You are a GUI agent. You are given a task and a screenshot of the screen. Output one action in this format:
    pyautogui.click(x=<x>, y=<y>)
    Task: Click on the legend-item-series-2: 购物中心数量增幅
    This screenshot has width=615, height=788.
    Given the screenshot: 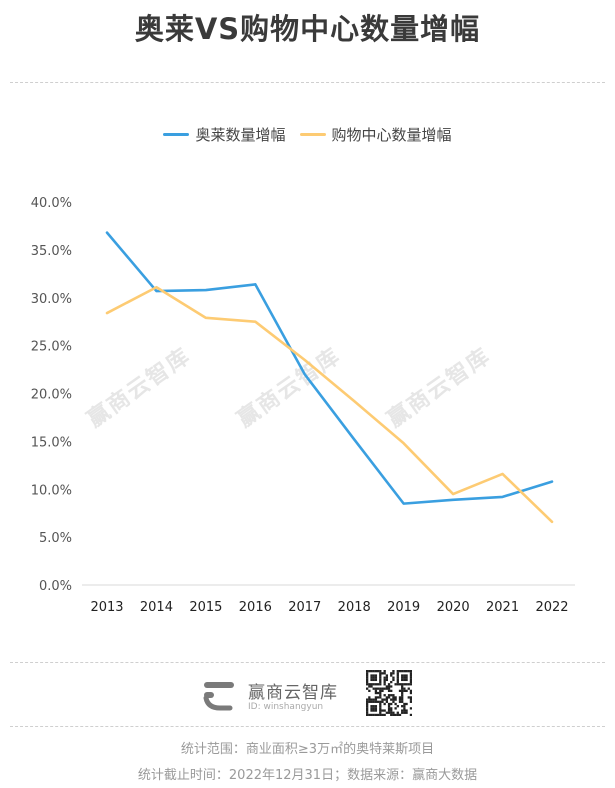 What is the action you would take?
    pyautogui.click(x=375, y=134)
    